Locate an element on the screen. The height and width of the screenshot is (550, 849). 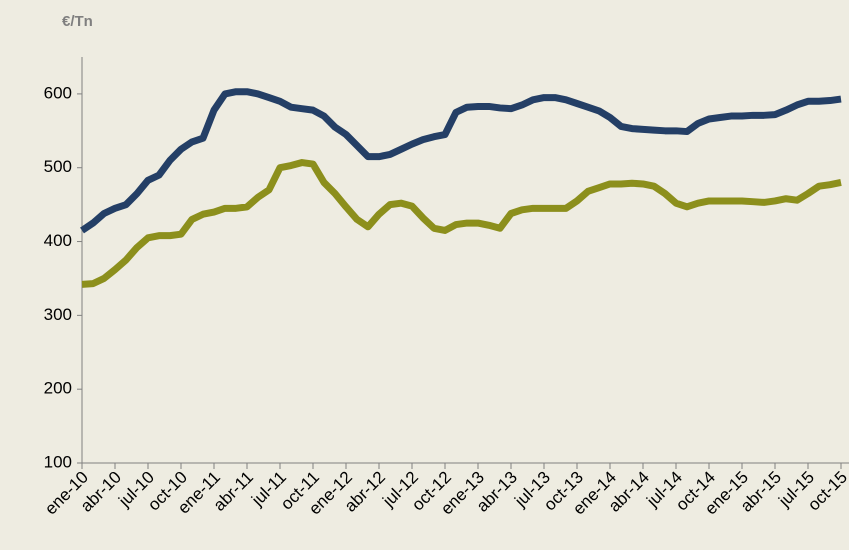
y-tick-label: 100 is located at coordinates (58, 461).